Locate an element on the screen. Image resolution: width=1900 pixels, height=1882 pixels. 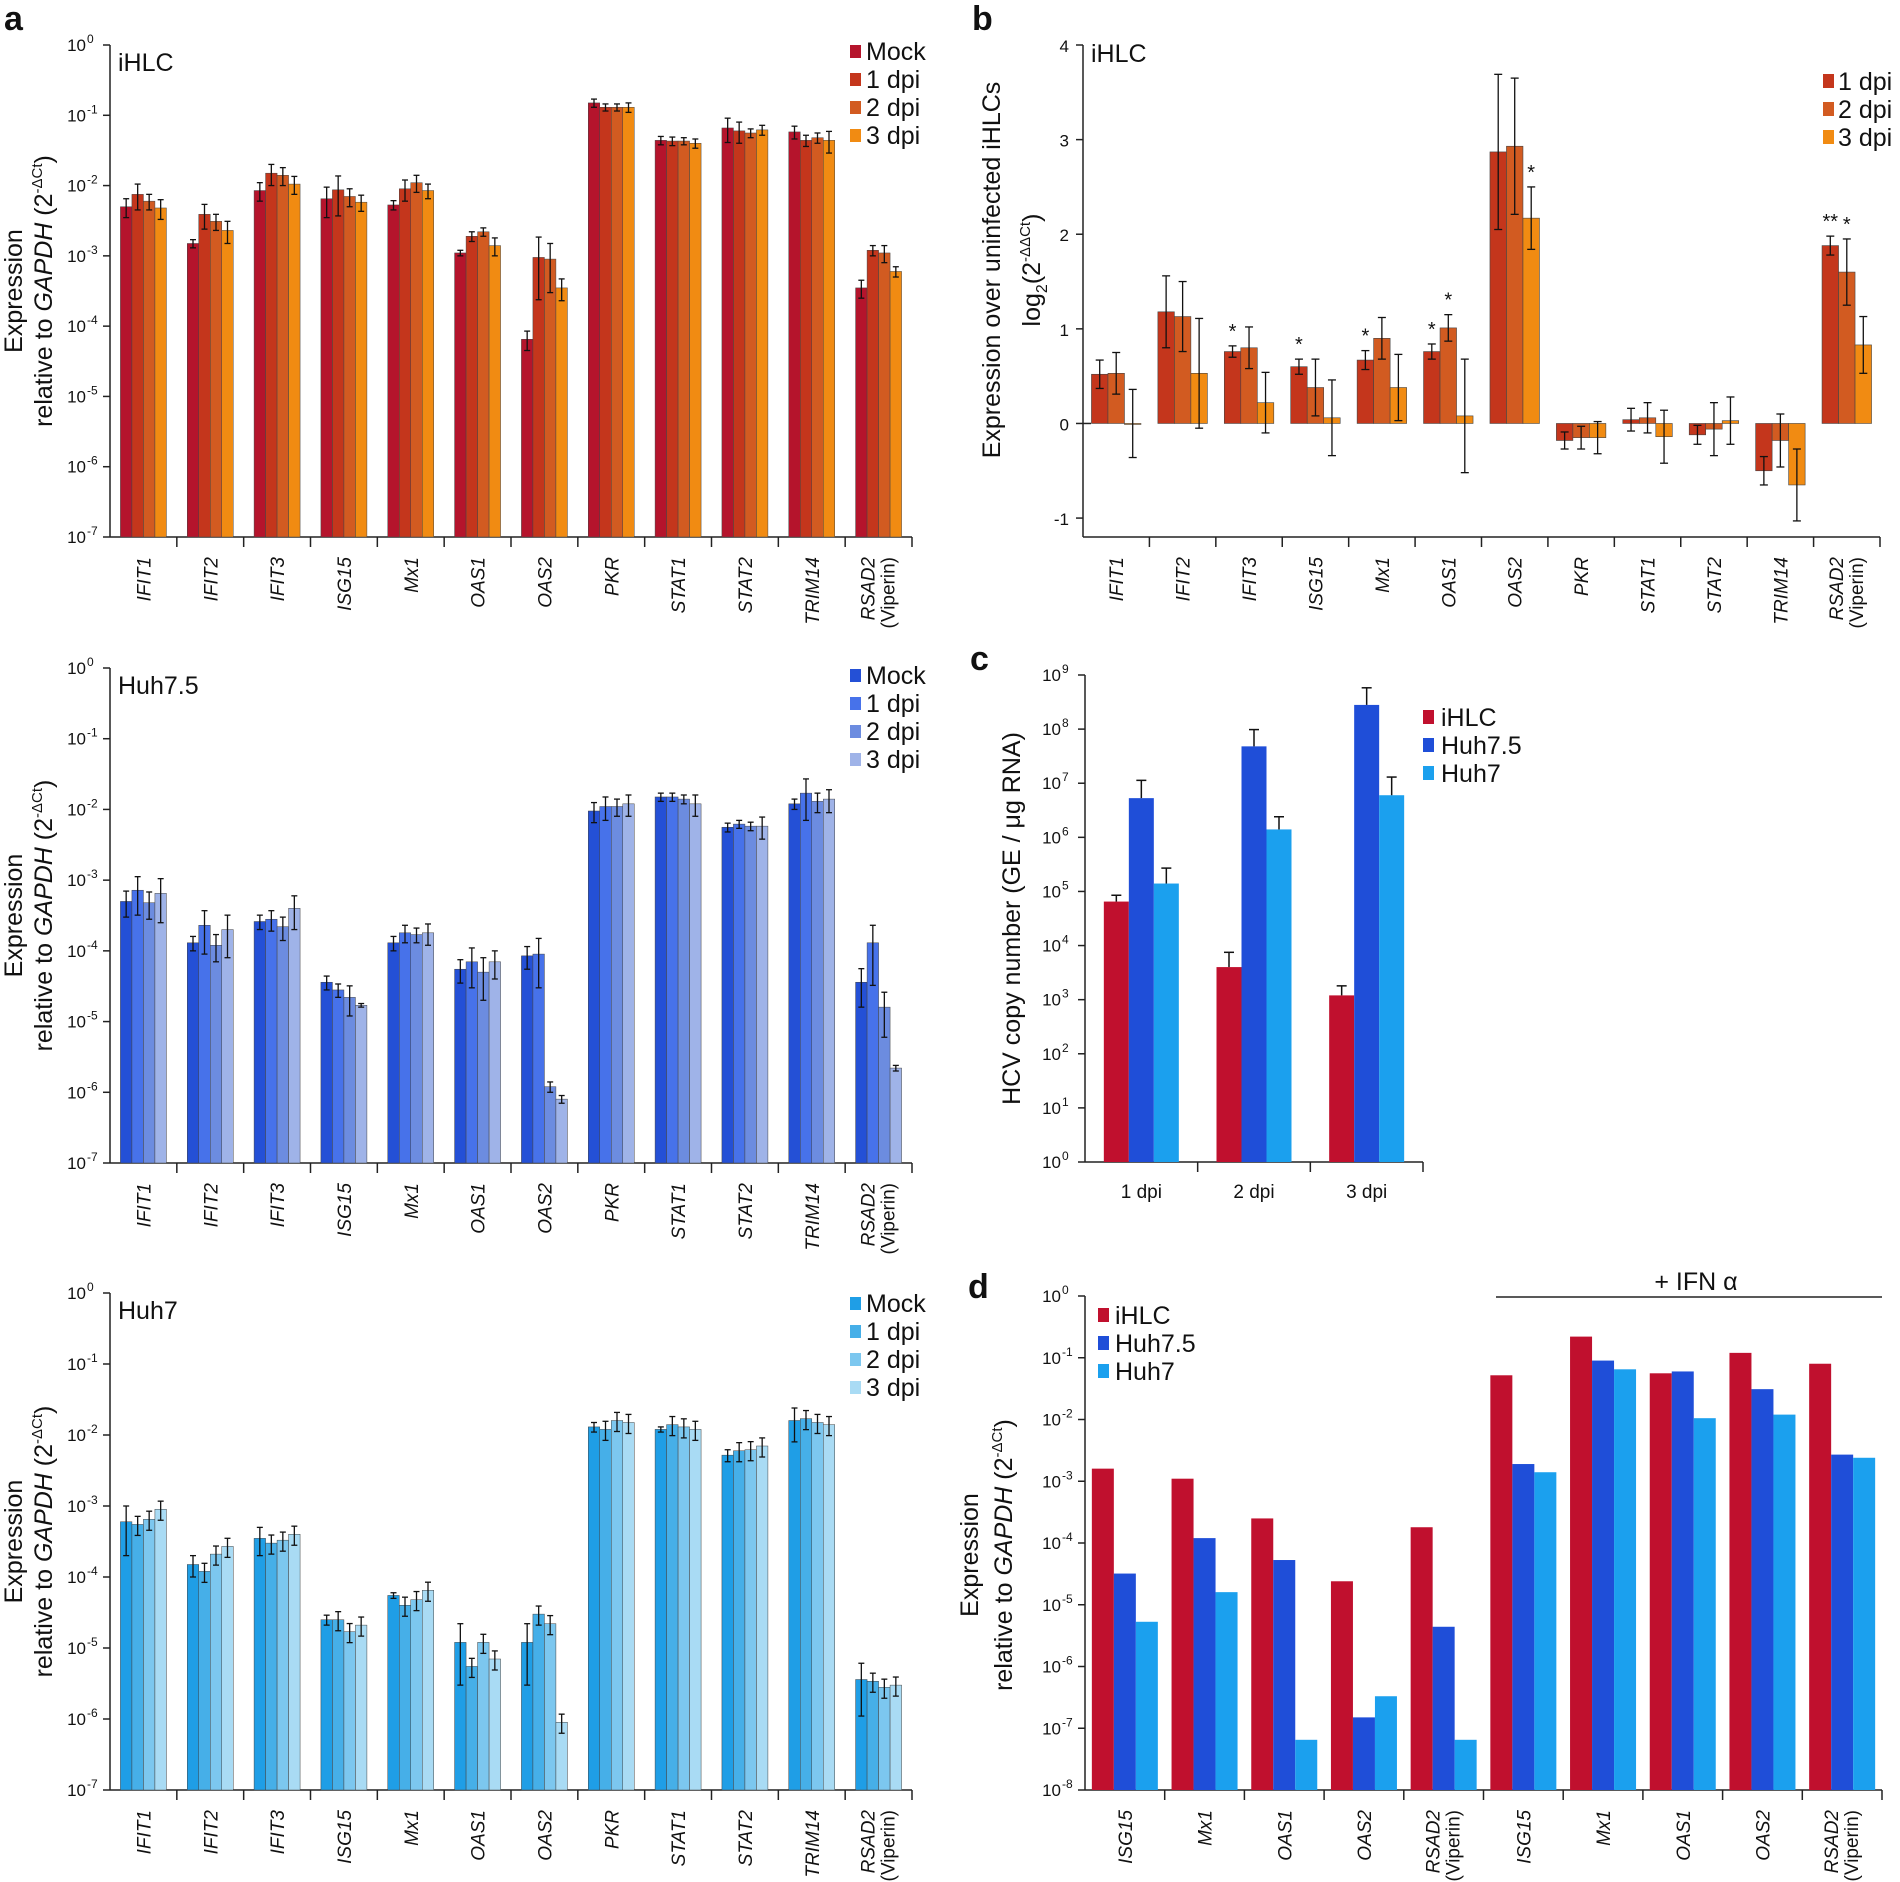
category-label: IFIT1 is located at coordinates (144, 1205).